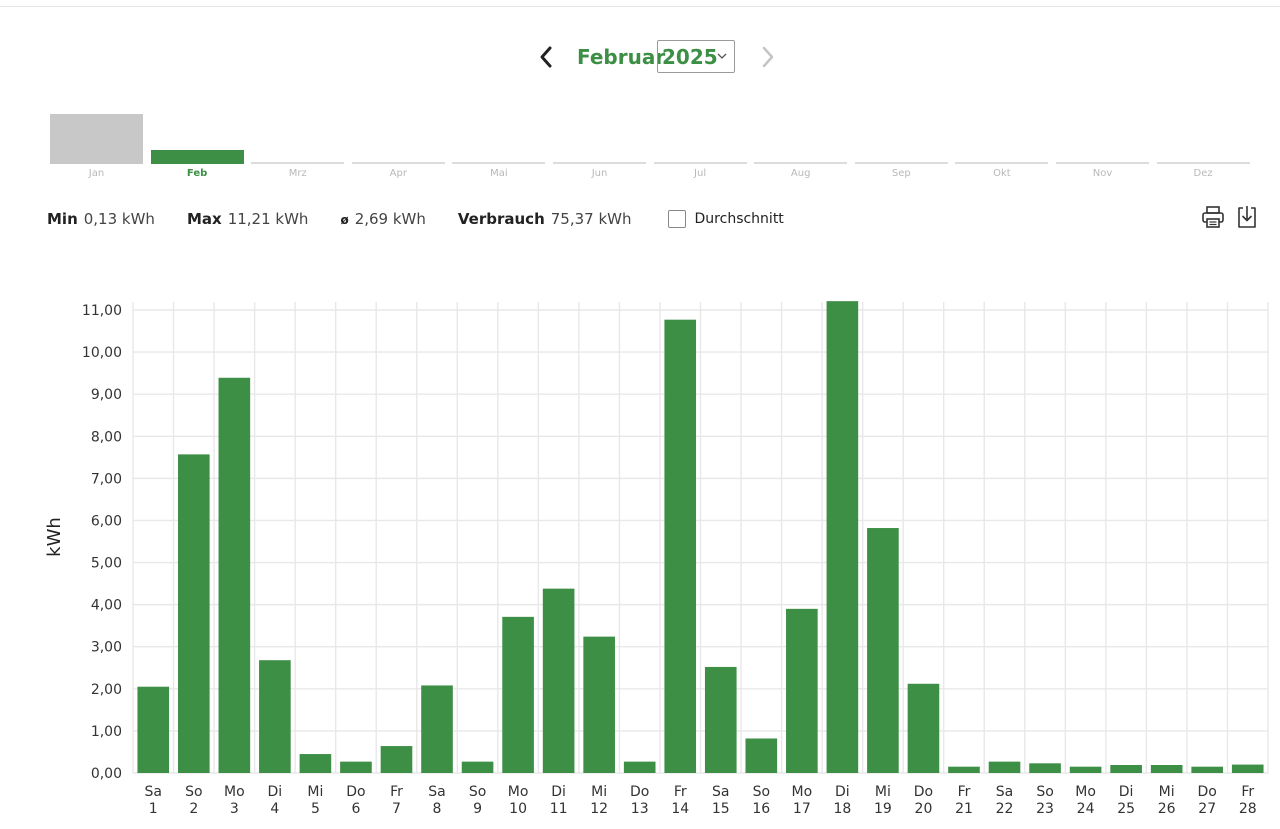  I want to click on stat-average: ø 2,69 kWh, so click(382, 219).